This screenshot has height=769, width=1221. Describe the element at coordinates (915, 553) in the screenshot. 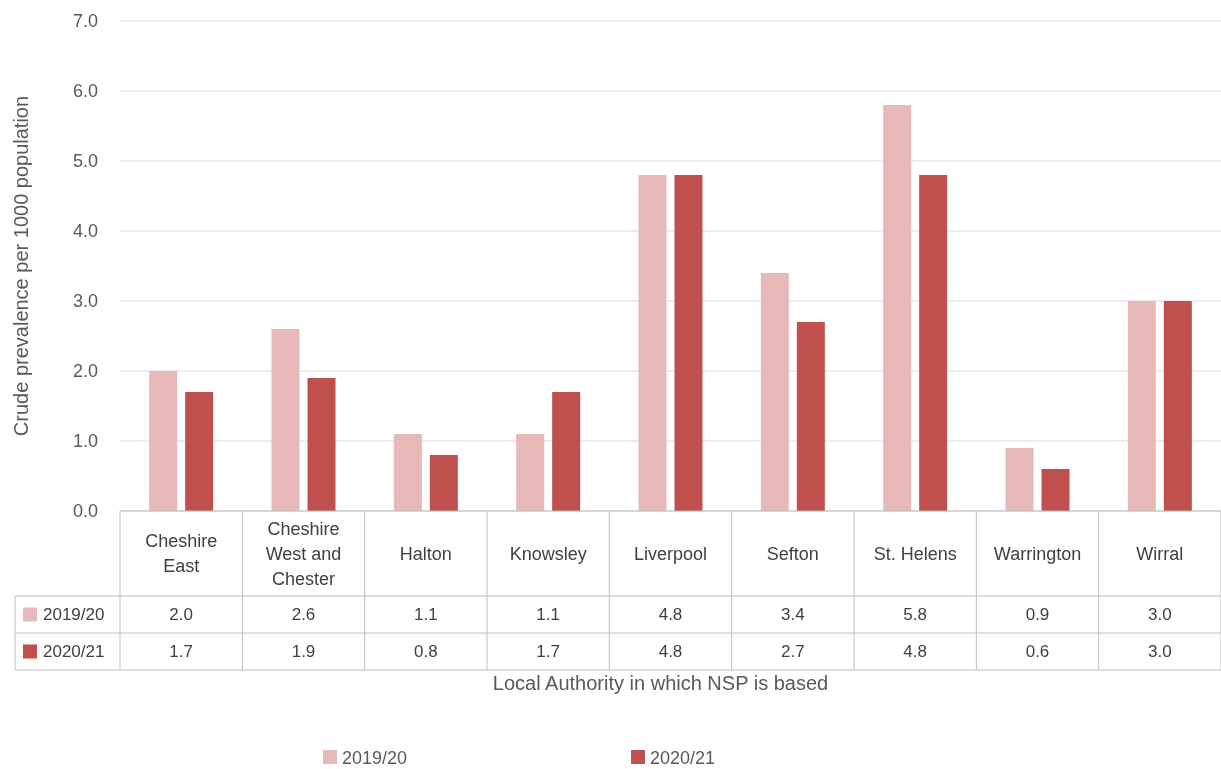

I see `x-tick-label: St. Helens` at that location.